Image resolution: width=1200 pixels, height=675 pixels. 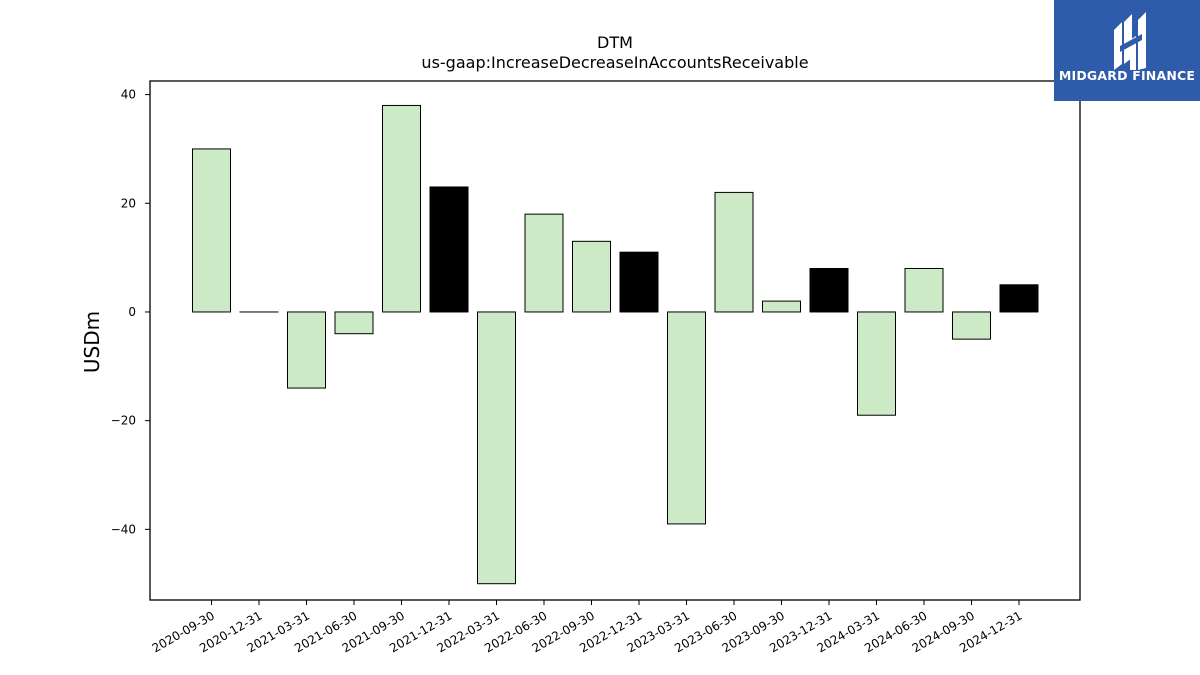 I want to click on y-axis-label: USDm, so click(x=92, y=342).